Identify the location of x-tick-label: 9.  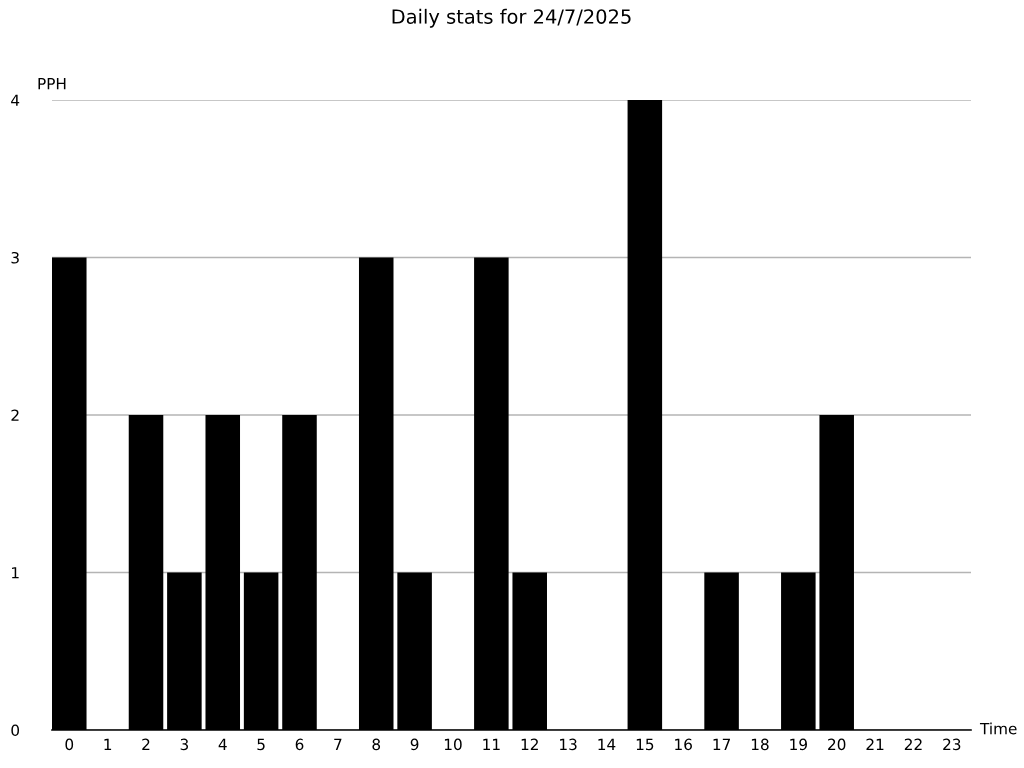
(414, 744).